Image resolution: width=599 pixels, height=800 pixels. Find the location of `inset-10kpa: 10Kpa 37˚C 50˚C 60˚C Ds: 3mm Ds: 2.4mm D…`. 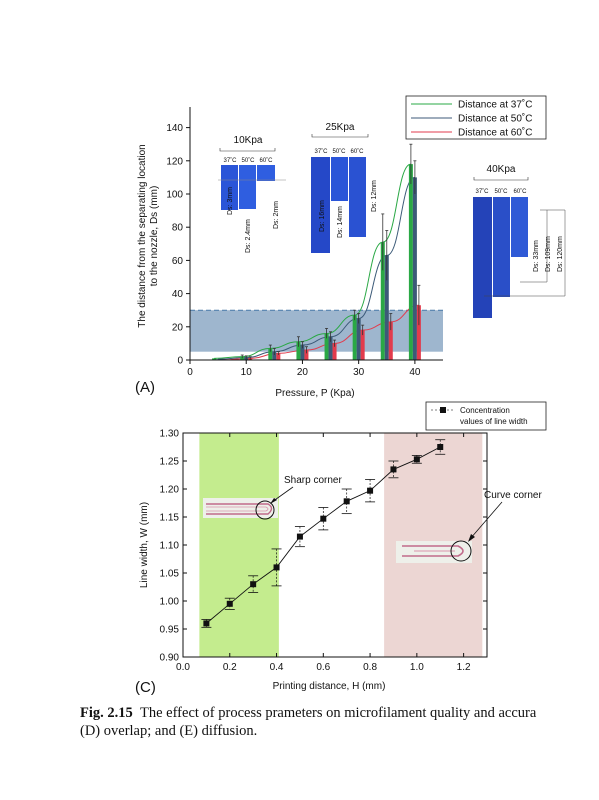

inset-10kpa: 10Kpa 37˚C 50˚C 60˚C Ds: 3mm Ds: 2.4mm D… is located at coordinates (252, 194).